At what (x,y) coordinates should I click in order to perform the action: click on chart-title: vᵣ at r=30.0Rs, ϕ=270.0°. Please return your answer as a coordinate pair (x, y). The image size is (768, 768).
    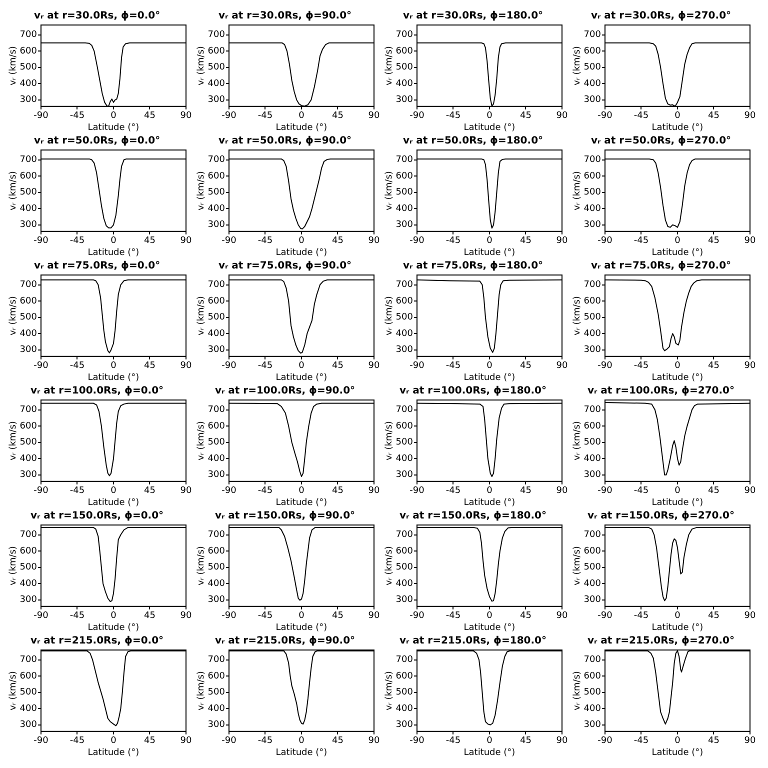
    Looking at the image, I should click on (661, 16).